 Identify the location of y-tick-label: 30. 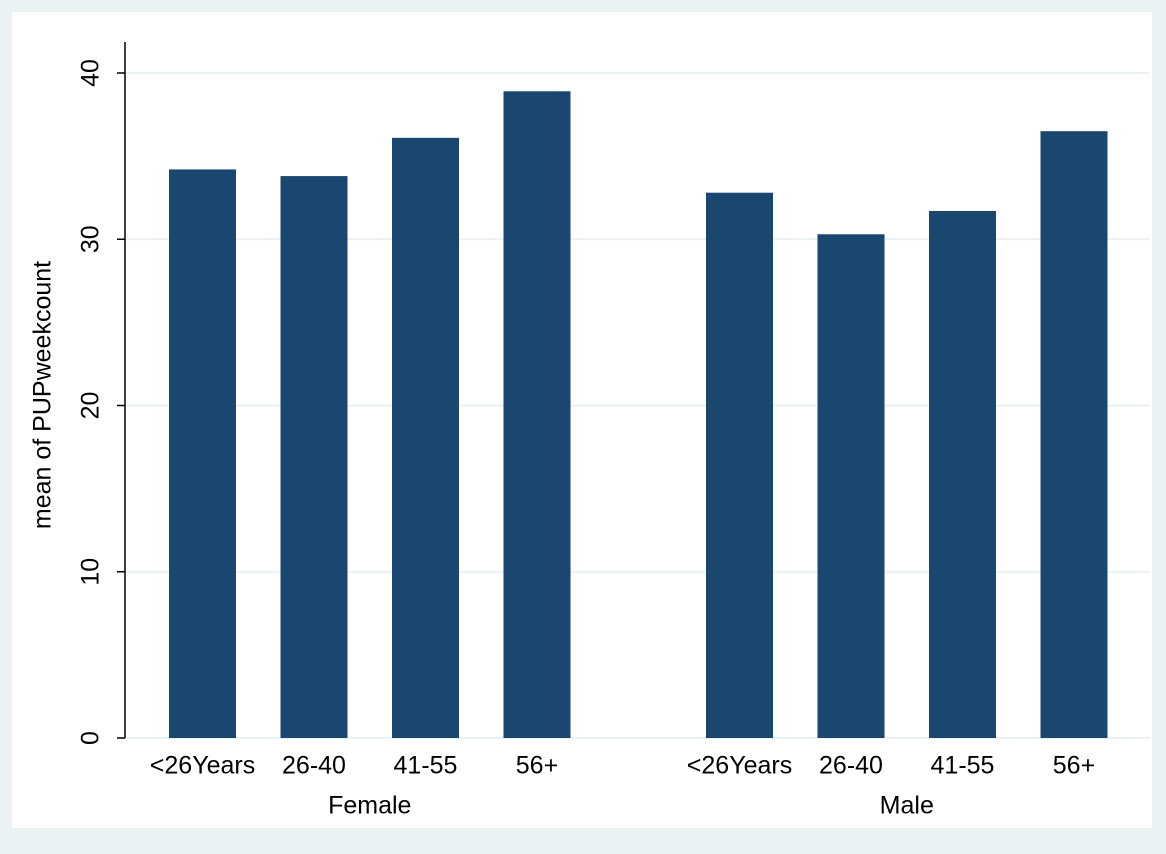
(91, 239).